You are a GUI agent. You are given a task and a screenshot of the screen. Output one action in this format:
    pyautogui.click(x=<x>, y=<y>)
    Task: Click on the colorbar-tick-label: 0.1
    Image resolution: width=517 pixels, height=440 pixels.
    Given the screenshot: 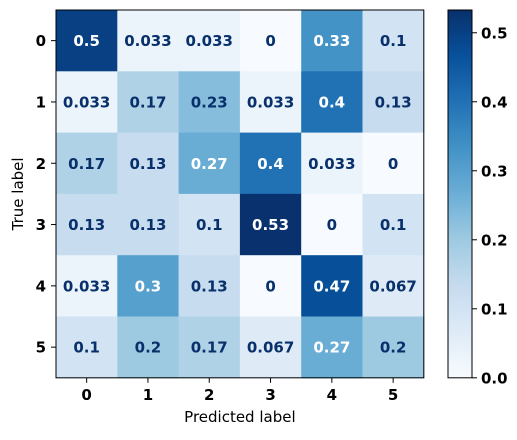 What is the action you would take?
    pyautogui.click(x=494, y=309)
    